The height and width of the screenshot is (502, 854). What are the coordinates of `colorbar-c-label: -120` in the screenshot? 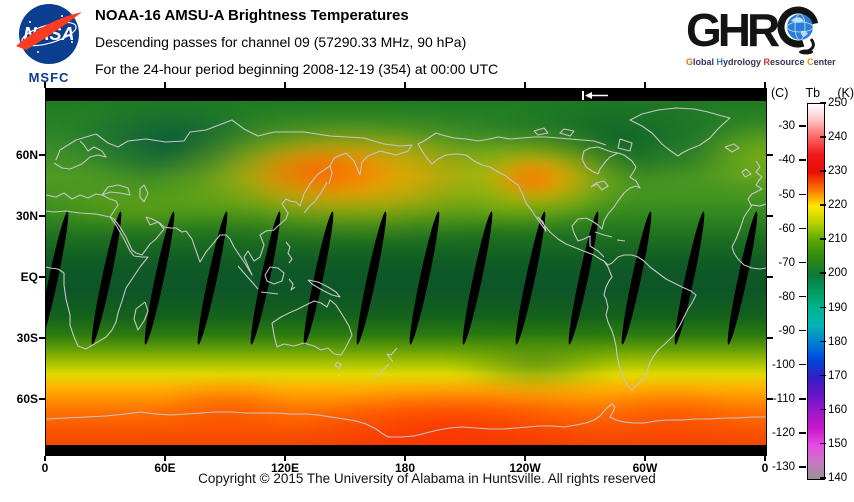 It's located at (783, 433).